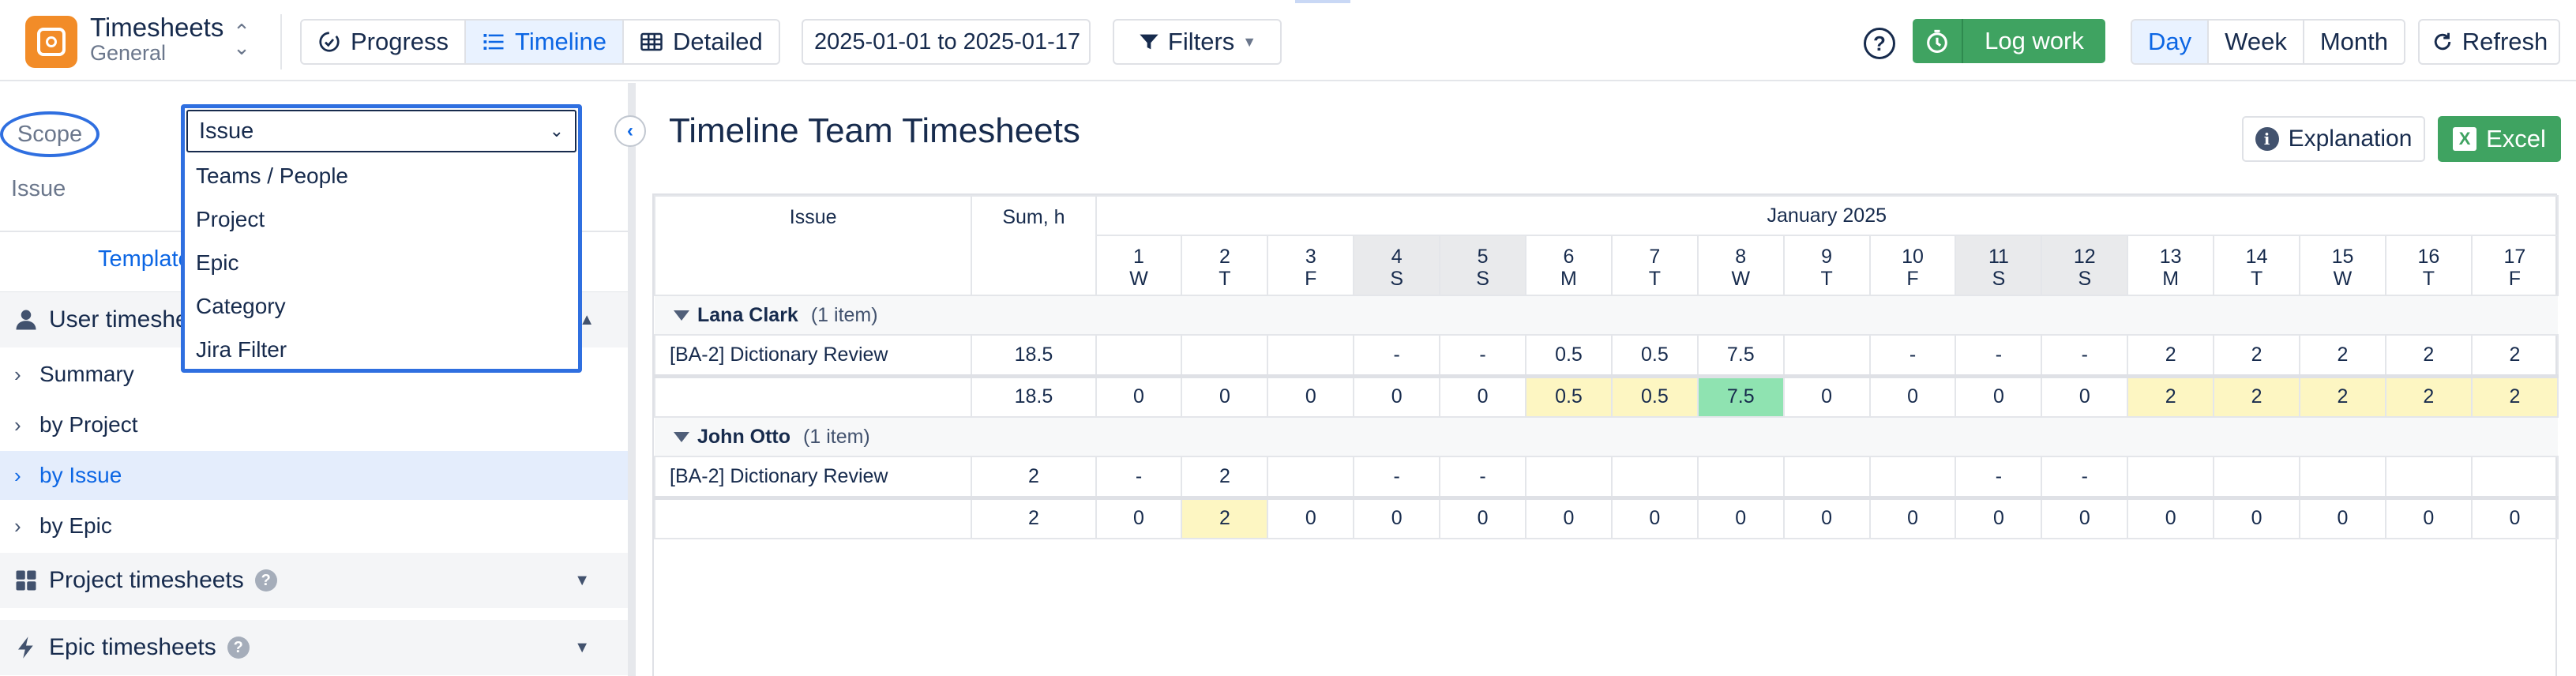 The width and height of the screenshot is (2576, 676). I want to click on total-cell: 2, so click(1225, 518).